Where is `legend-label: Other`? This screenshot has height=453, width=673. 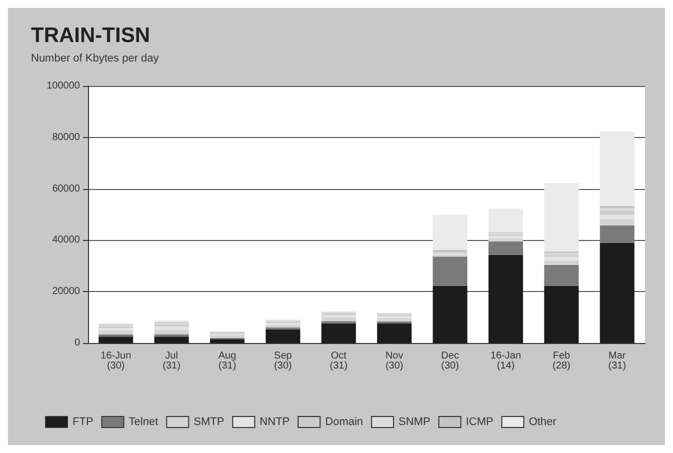 legend-label: Other is located at coordinates (542, 422).